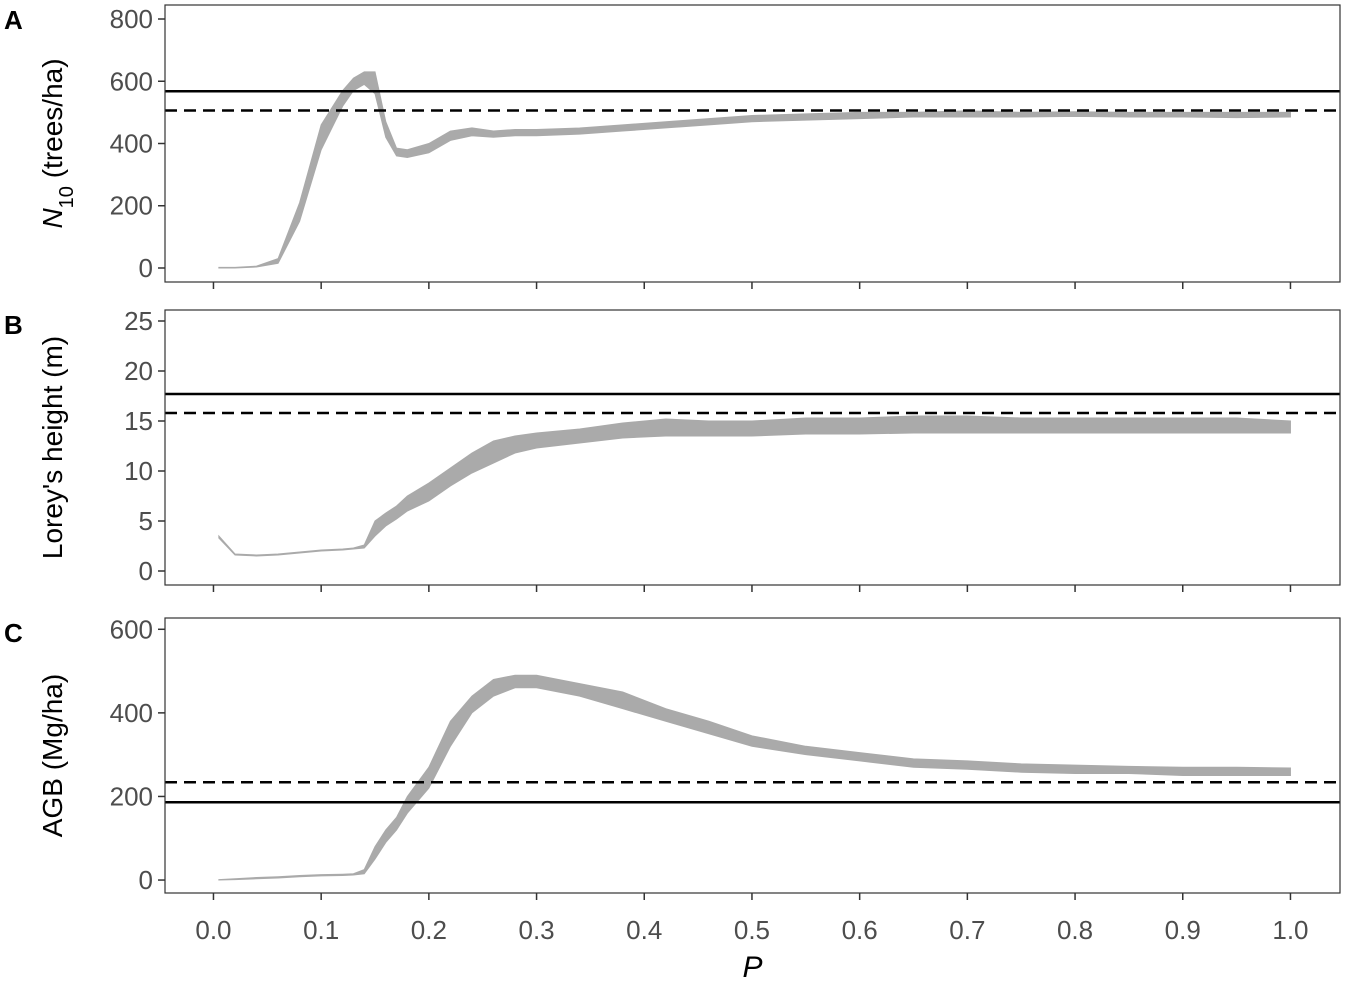  What do you see at coordinates (213, 930) in the screenshot?
I see `x-tick-label: 0.0` at bounding box center [213, 930].